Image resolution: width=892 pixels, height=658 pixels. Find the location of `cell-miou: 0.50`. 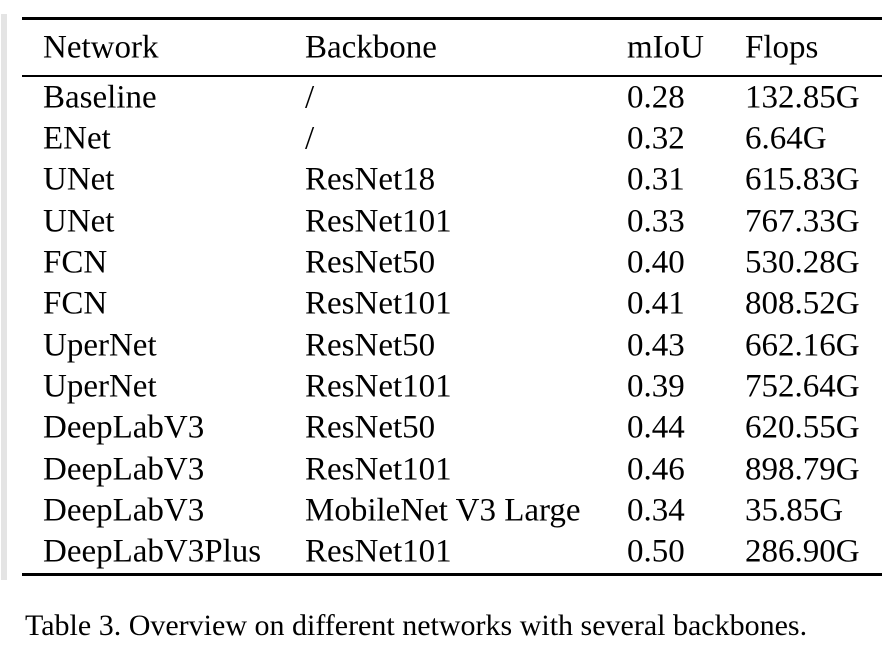

cell-miou: 0.50 is located at coordinates (656, 551).